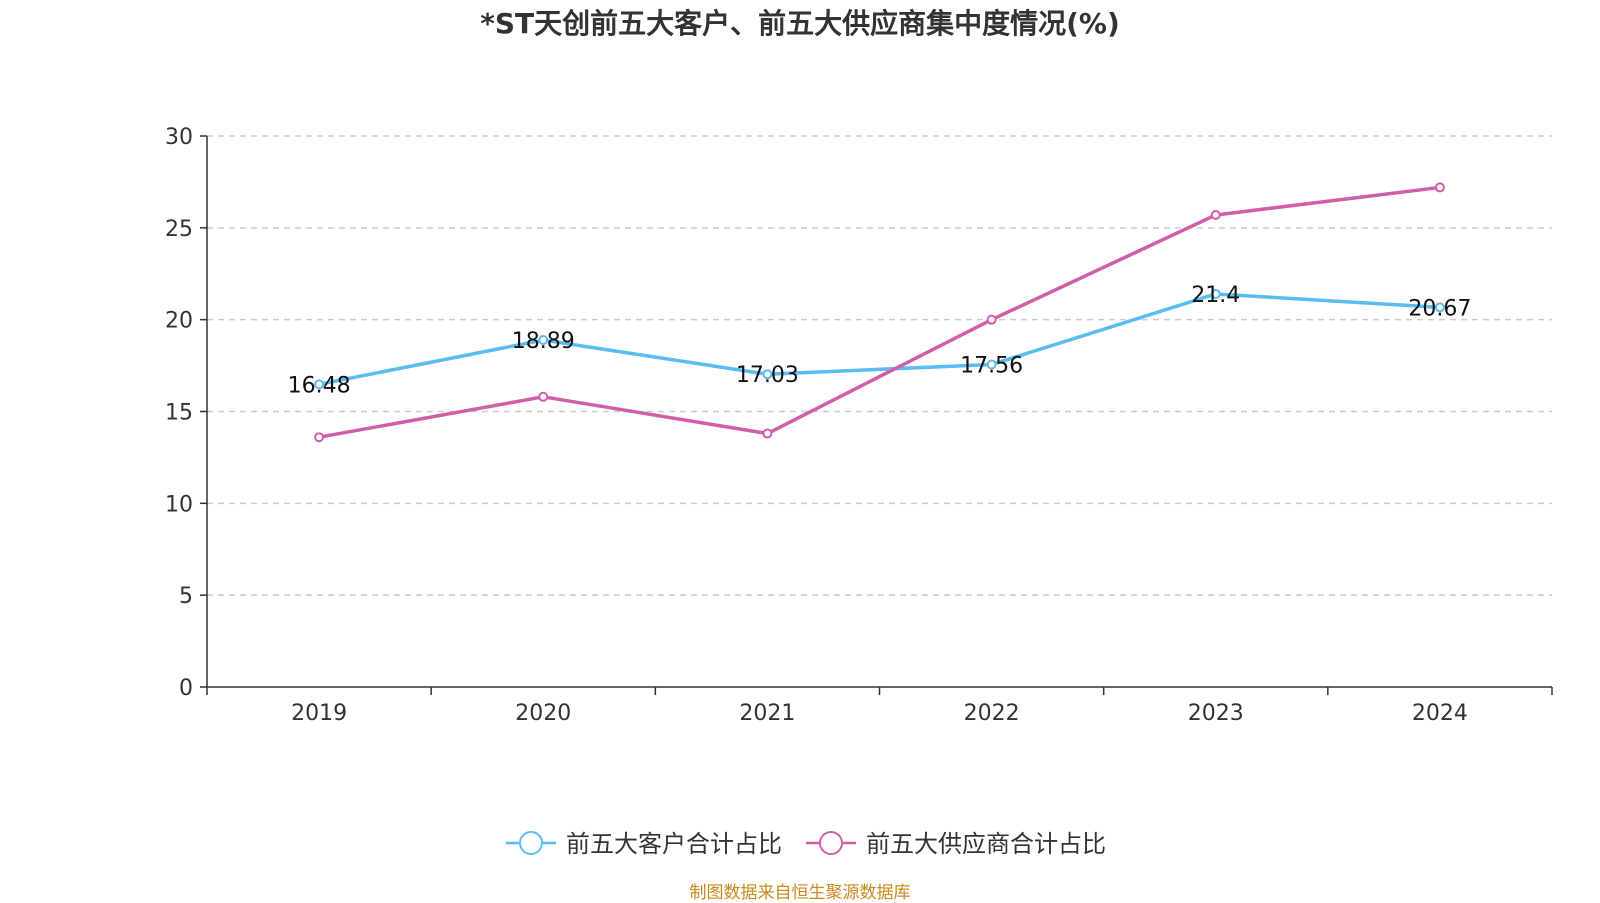 This screenshot has width=1600, height=903. I want to click on data-label-s0-2019: 16.48, so click(319, 385).